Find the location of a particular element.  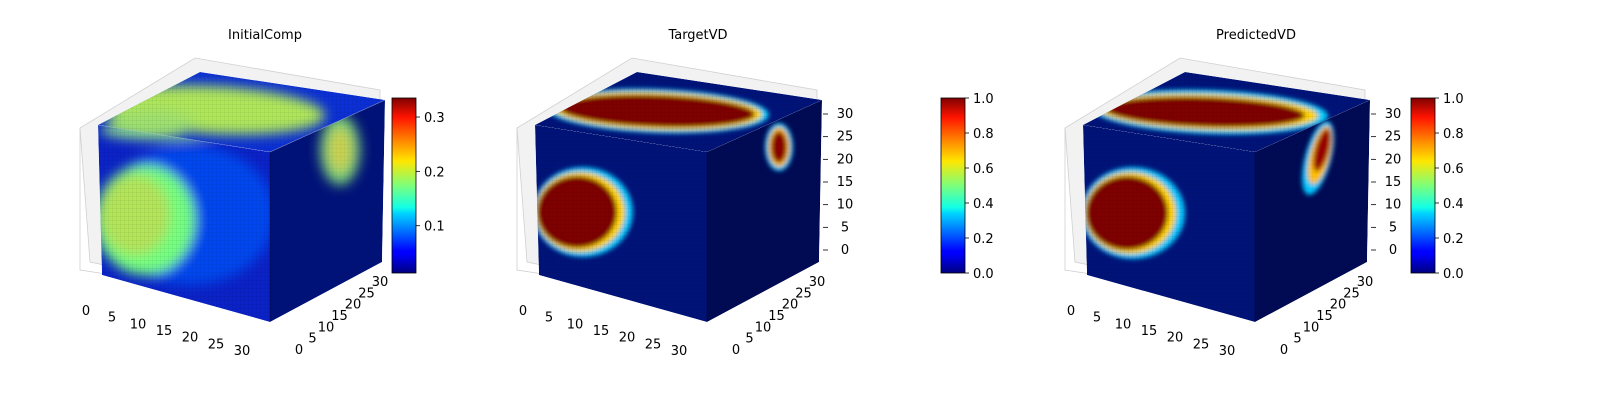

z-tick-label: 25 is located at coordinates (1393, 137).